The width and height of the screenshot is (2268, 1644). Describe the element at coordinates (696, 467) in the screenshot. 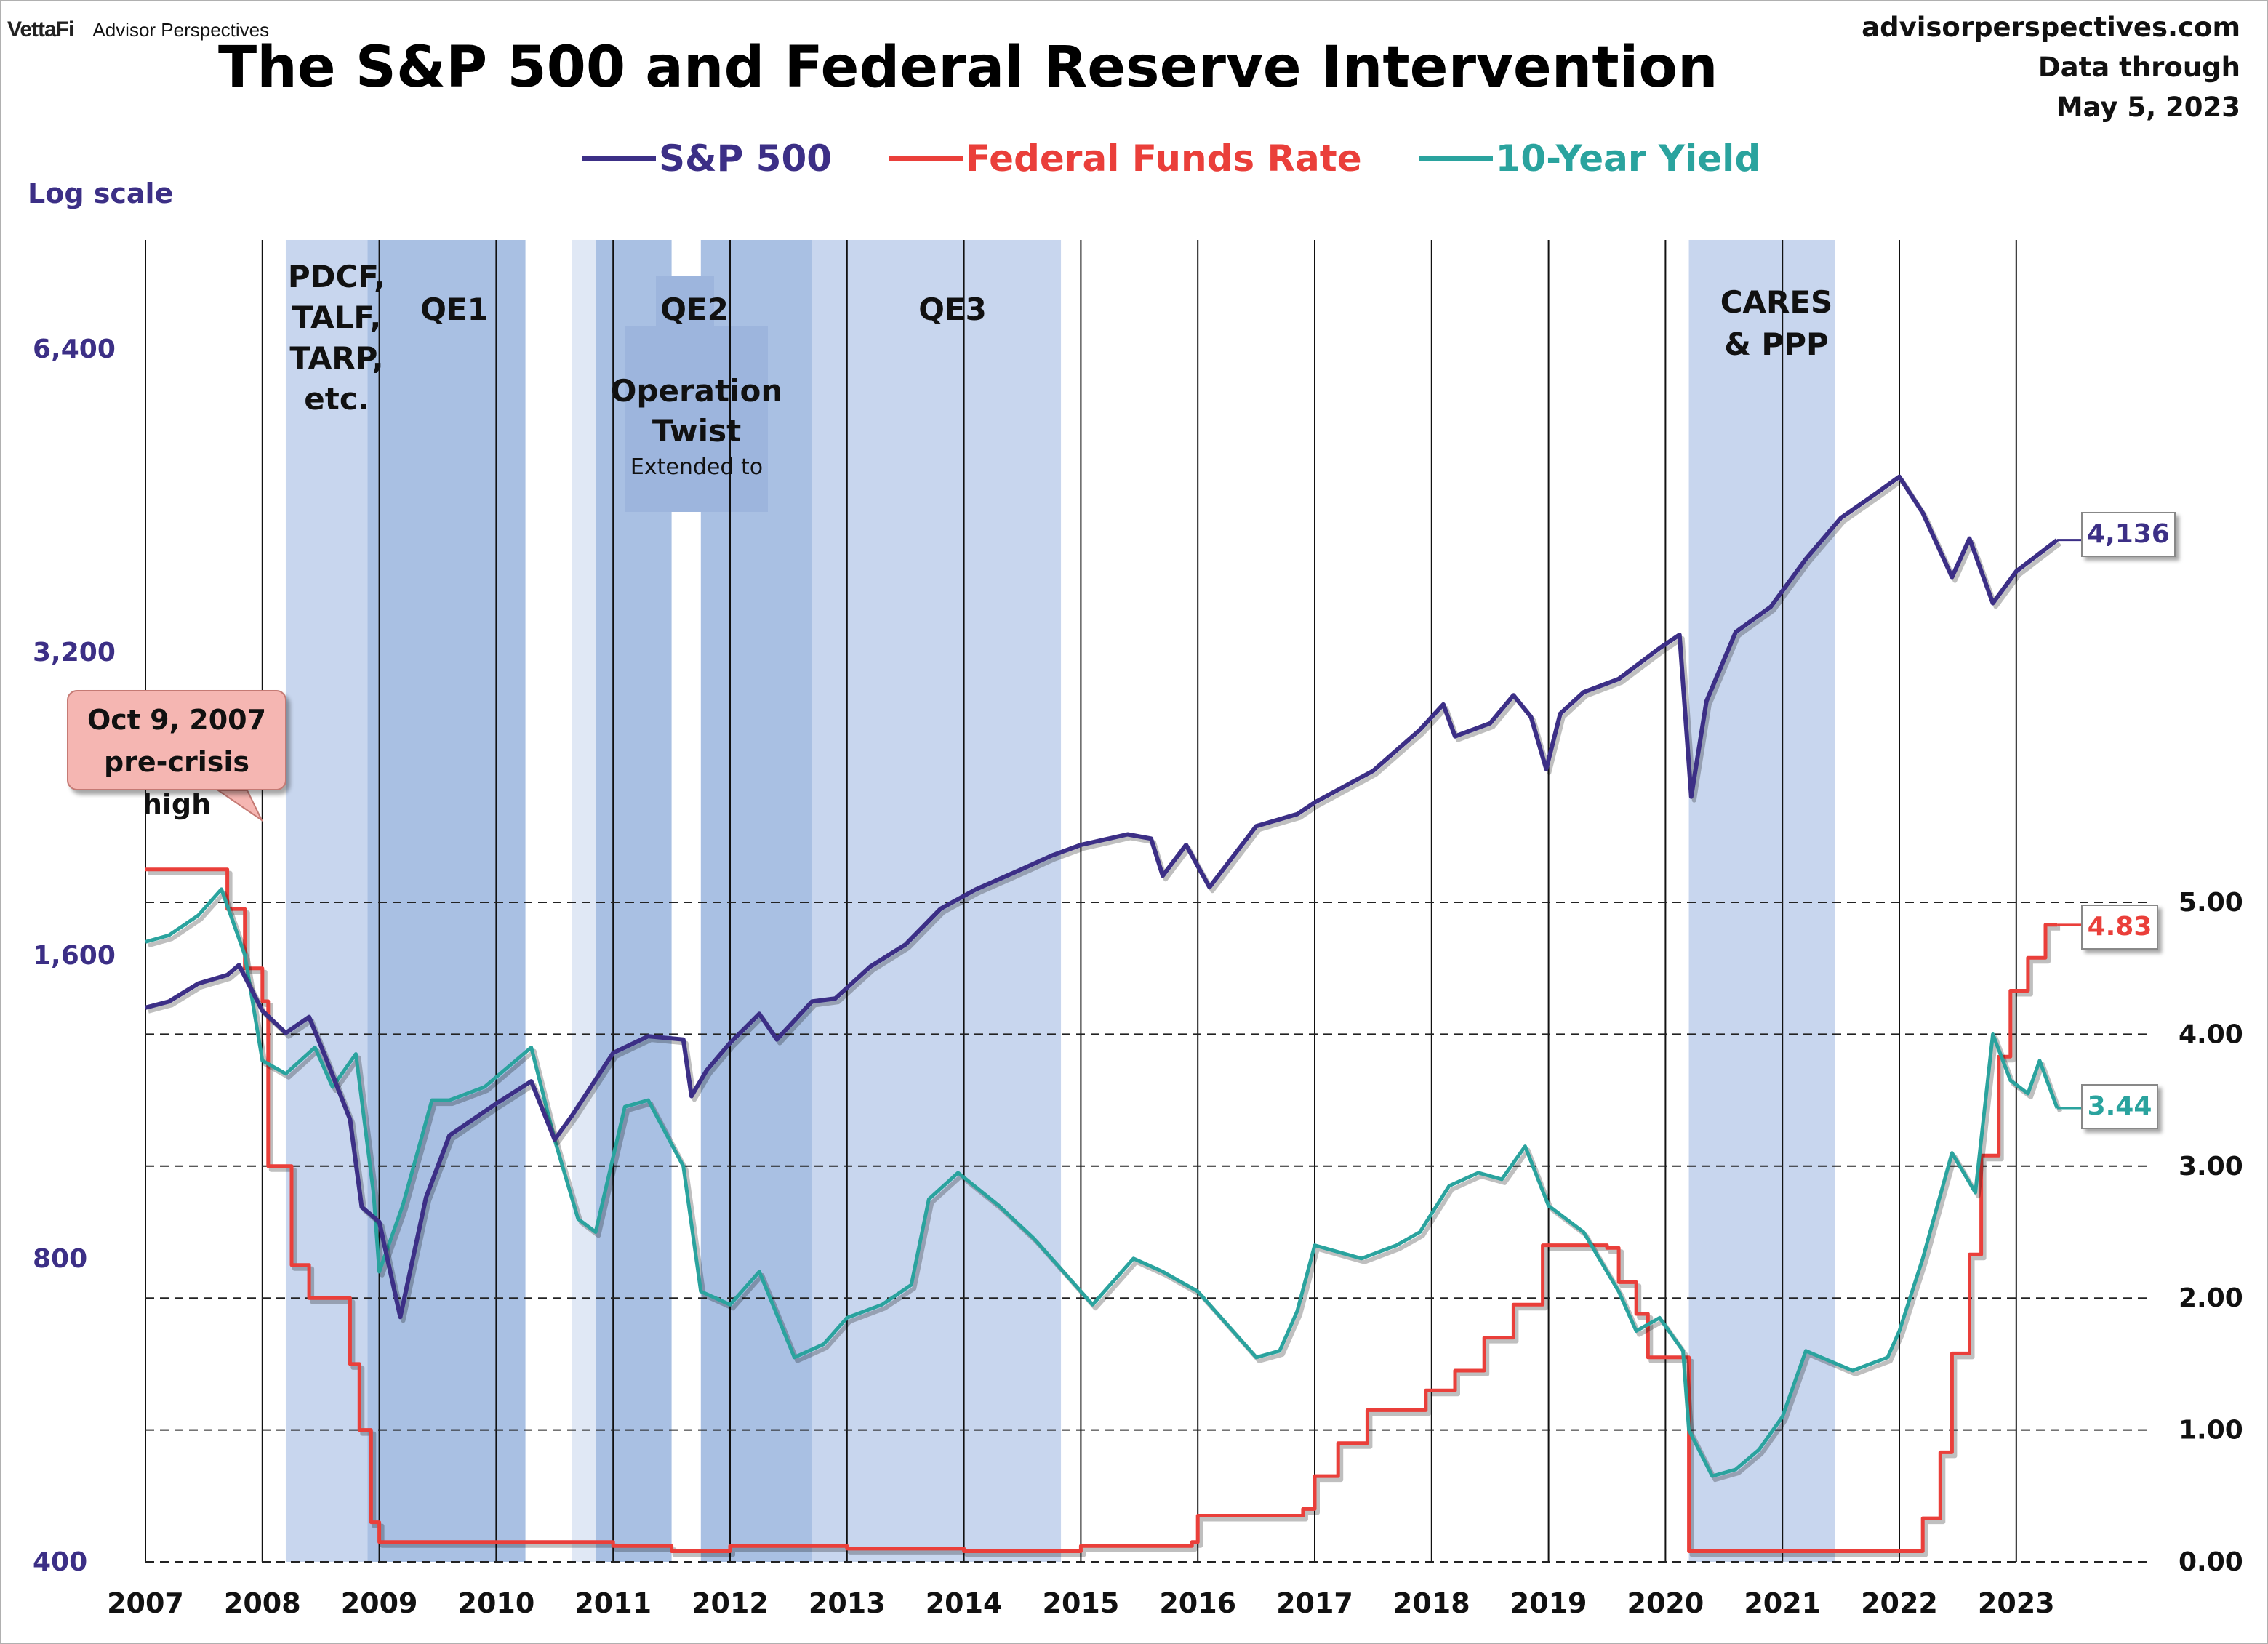

I see `operation-twist-sublabel: Extended to` at that location.